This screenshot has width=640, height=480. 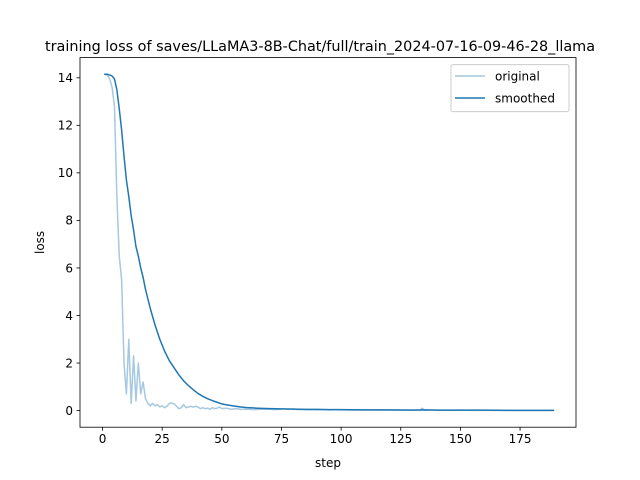 What do you see at coordinates (65, 126) in the screenshot?
I see `y-tick-label: 12` at bounding box center [65, 126].